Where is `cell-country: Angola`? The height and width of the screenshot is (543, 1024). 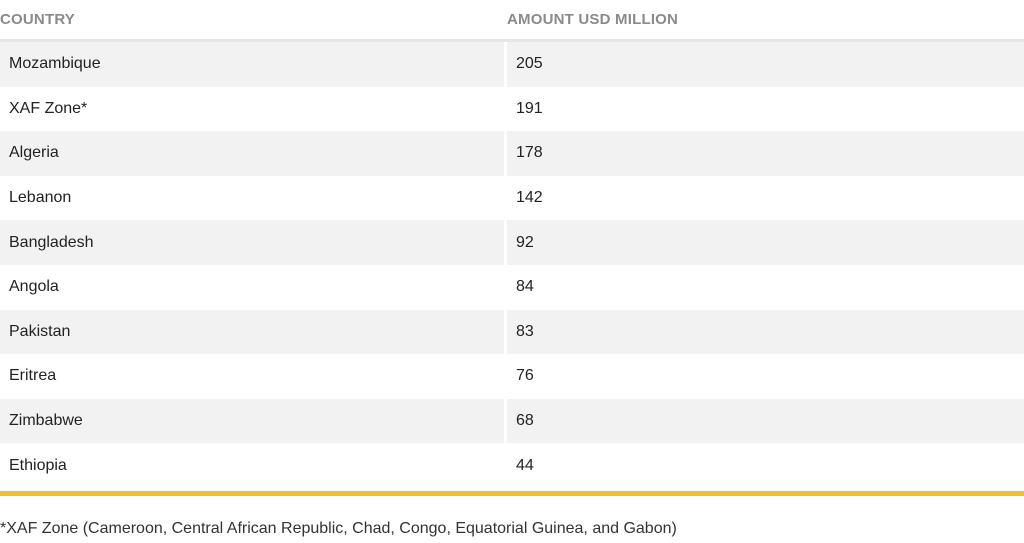
cell-country: Angola is located at coordinates (34, 287).